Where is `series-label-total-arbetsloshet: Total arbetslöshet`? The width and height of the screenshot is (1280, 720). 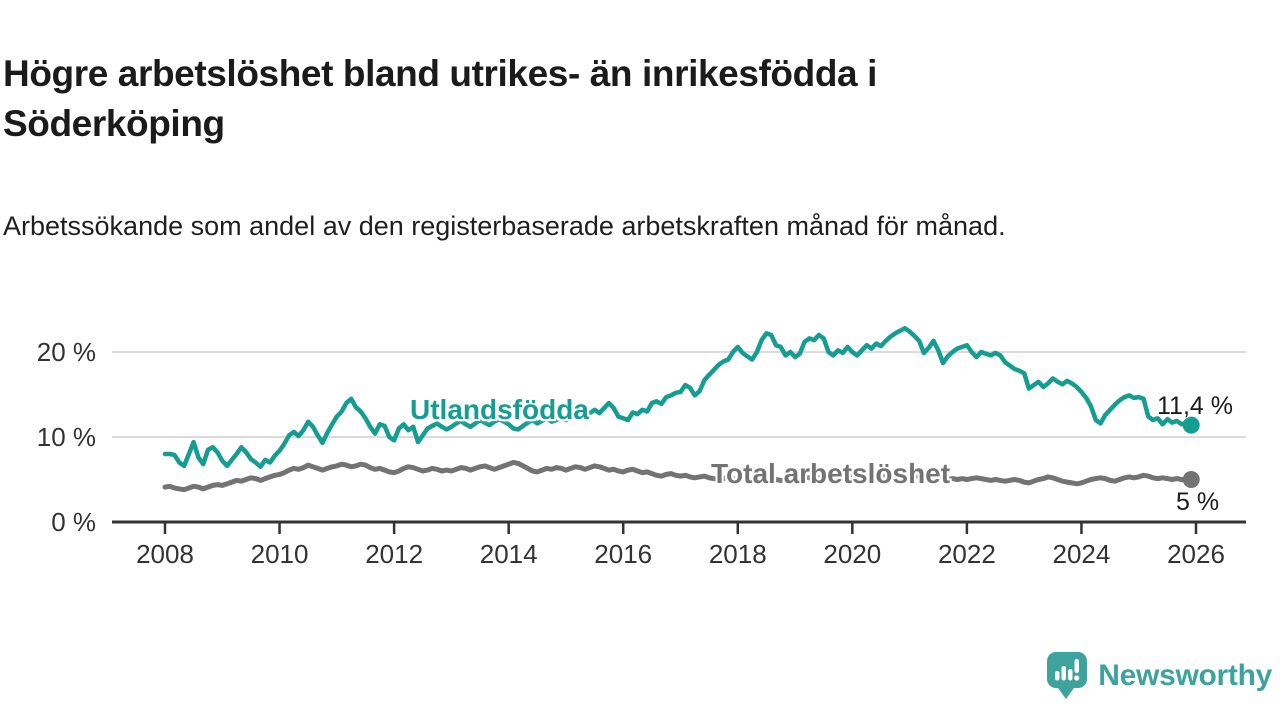
series-label-total-arbetsloshet: Total arbetslöshet is located at coordinates (831, 473).